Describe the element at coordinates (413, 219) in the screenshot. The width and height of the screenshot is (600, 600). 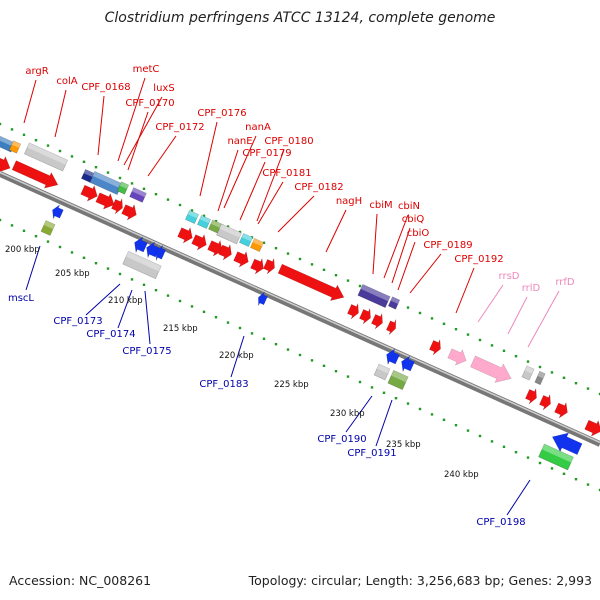
I see `forward-gene-label: cbiQ` at that location.